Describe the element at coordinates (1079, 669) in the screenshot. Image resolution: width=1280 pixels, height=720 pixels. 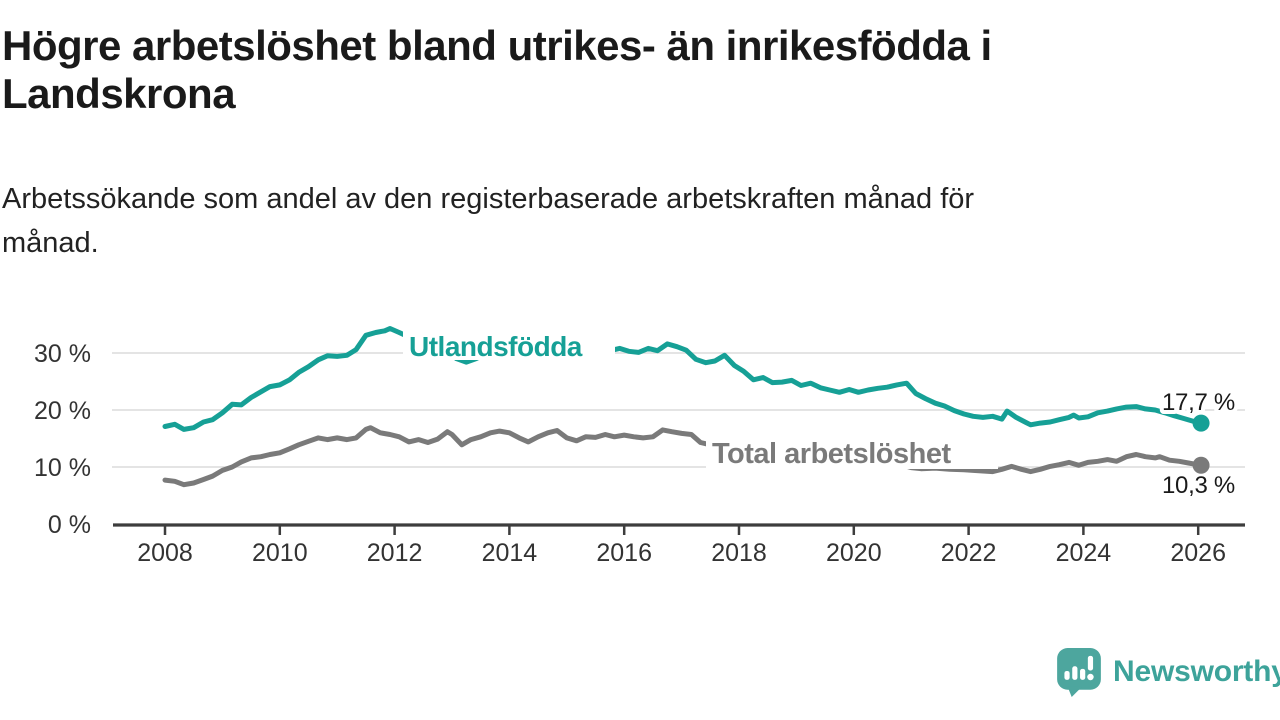
I see `logo-bubble-shape` at that location.